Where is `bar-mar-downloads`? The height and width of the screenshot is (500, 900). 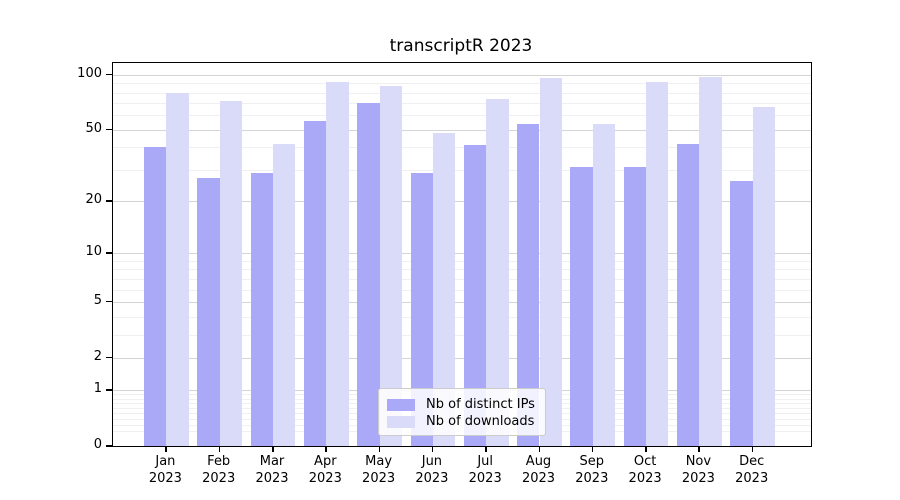
bar-mar-downloads is located at coordinates (284, 294).